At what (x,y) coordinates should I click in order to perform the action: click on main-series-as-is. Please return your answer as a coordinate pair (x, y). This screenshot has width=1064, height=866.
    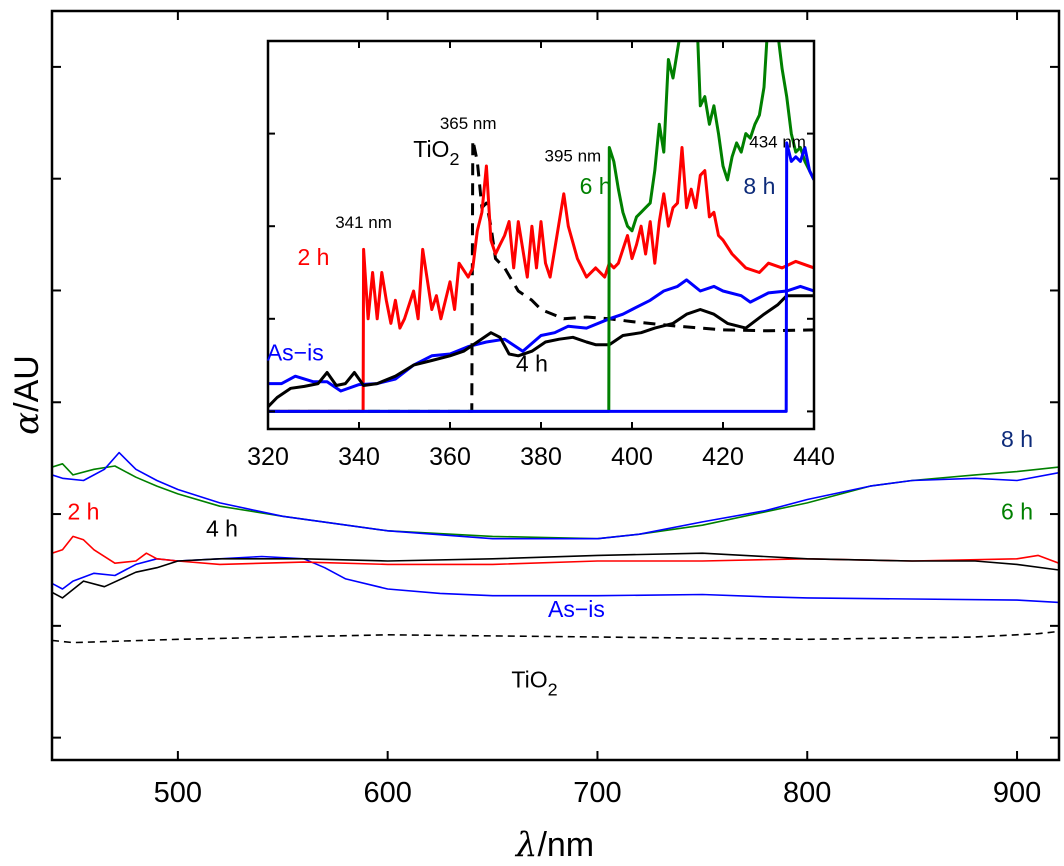
    Looking at the image, I should click on (555, 579).